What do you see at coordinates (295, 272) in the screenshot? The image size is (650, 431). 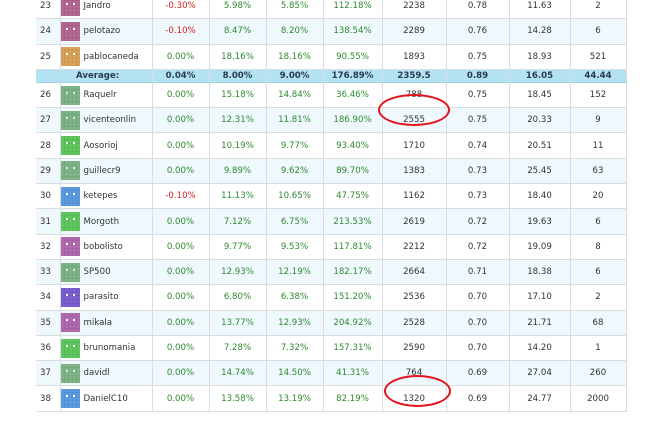 I see `percent-cell-b: 12.19%` at bounding box center [295, 272].